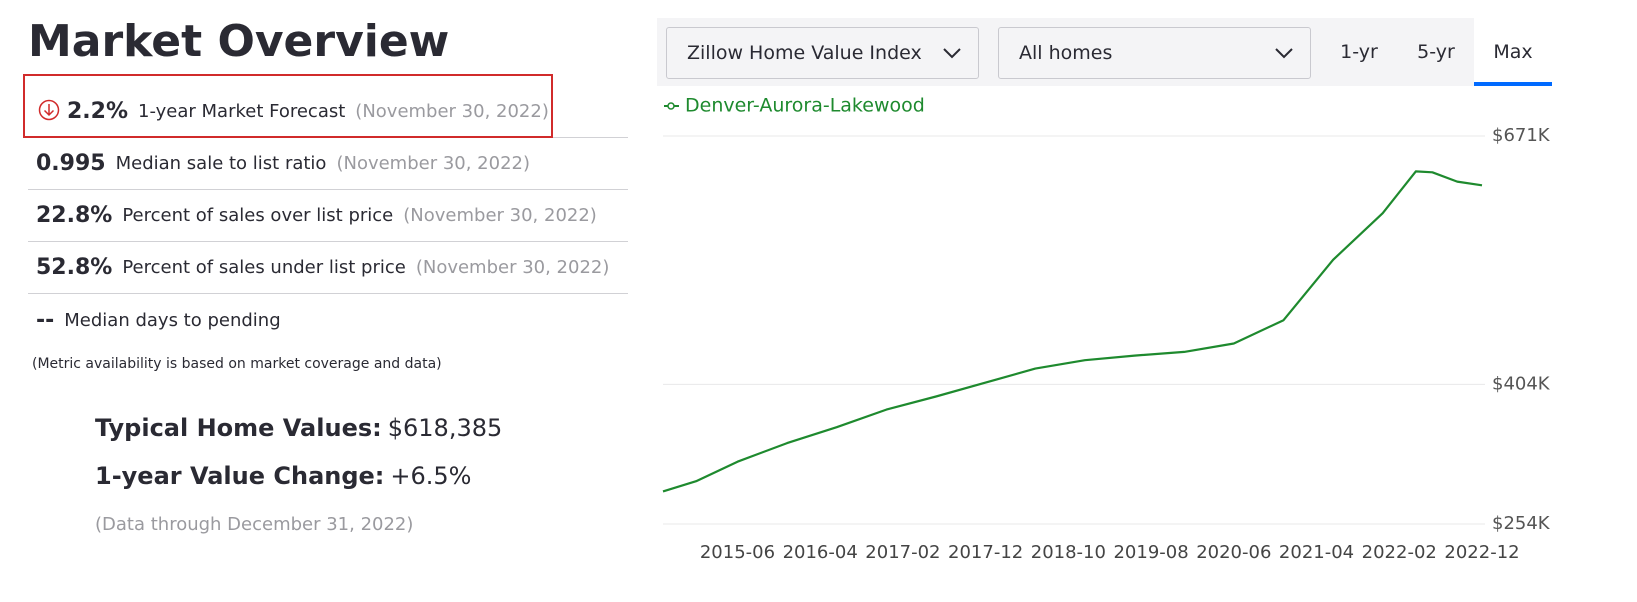 The height and width of the screenshot is (602, 1637). I want to click on x-tick-label: 2015-06, so click(737, 552).